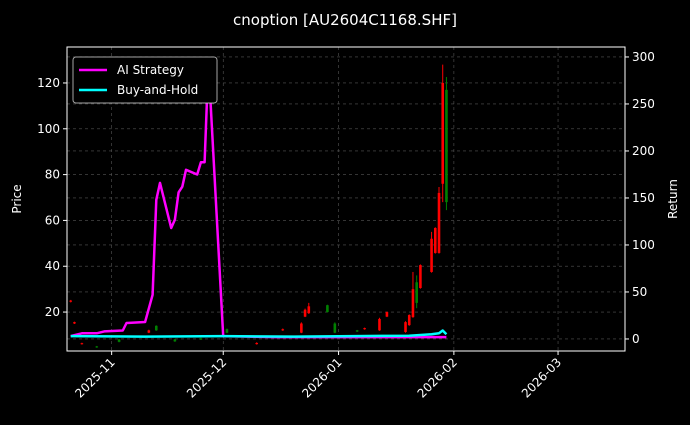 The height and width of the screenshot is (425, 690). Describe the element at coordinates (150, 70) in the screenshot. I see `legend-label-ai-strategy: AI Strategy` at that location.